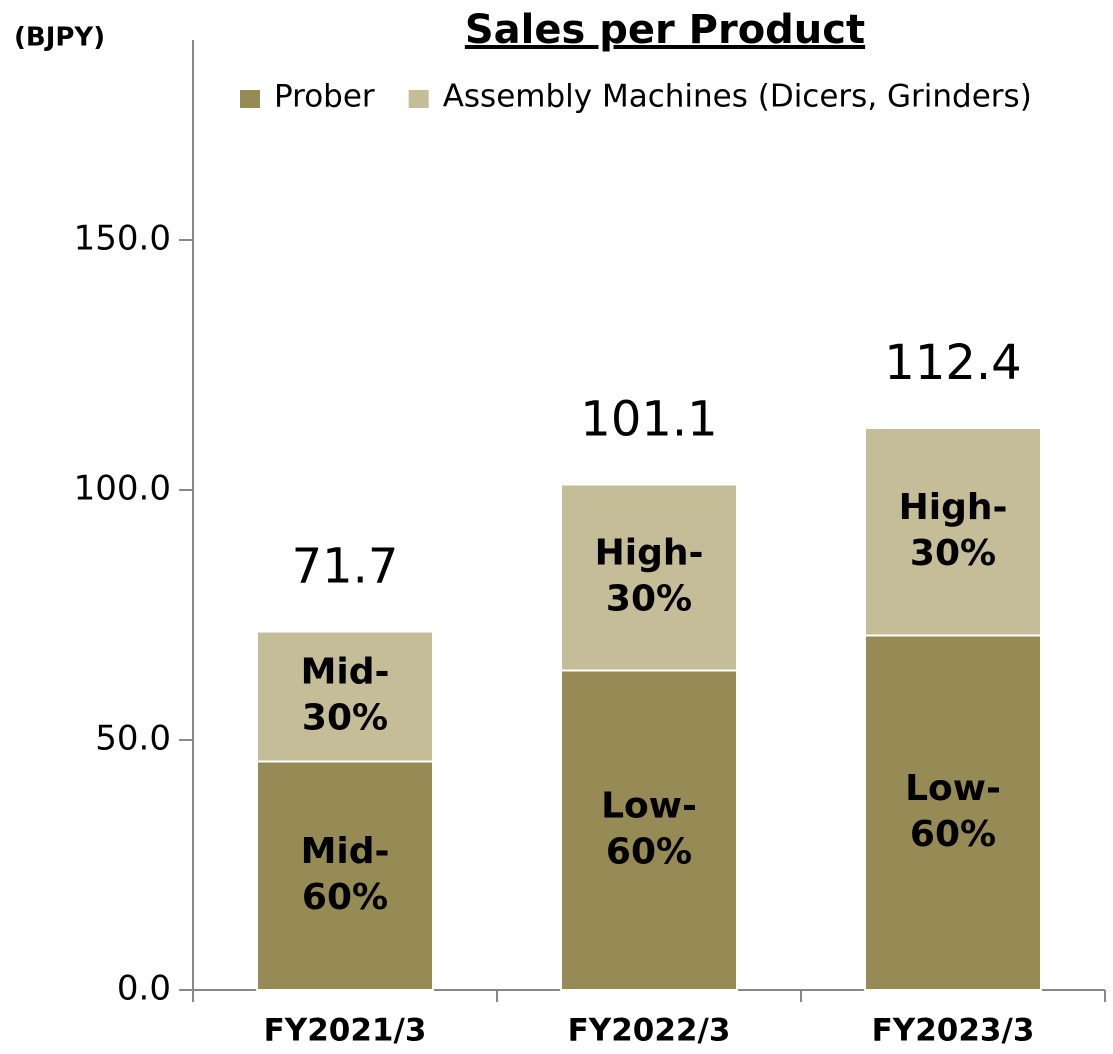 This screenshot has height=1054, width=1113. Describe the element at coordinates (122, 489) in the screenshot. I see `y-tick-label: 100.0` at that location.